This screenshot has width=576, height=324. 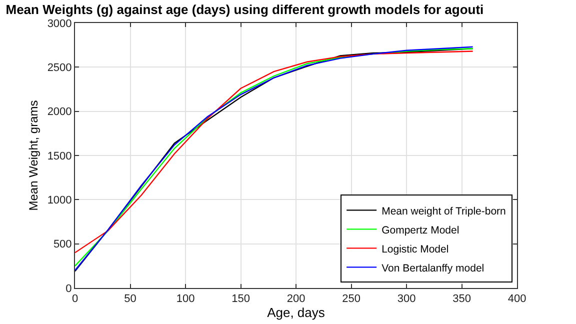 I want to click on x-axis-title: Age, days, so click(x=296, y=312).